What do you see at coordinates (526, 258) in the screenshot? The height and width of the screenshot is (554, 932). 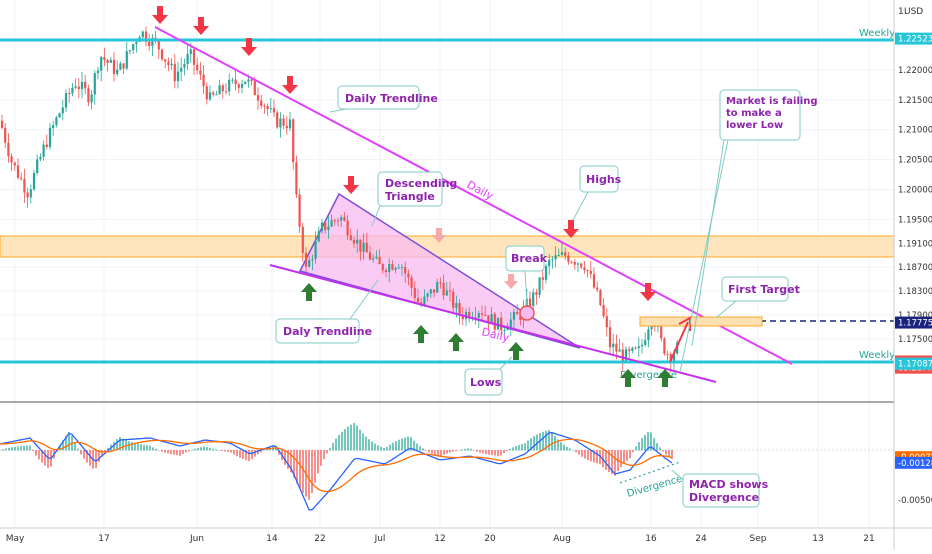 I see `callout-break: Break` at bounding box center [526, 258].